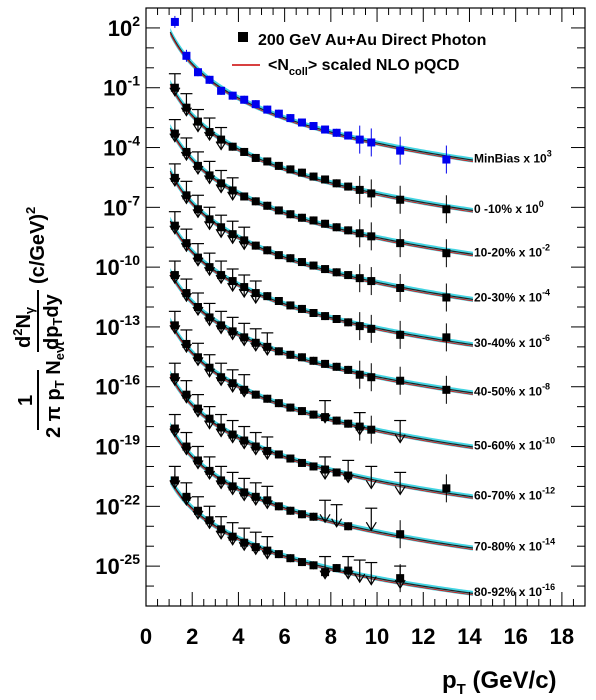  What do you see at coordinates (192, 636) in the screenshot?
I see `x-tick-label: 2` at bounding box center [192, 636].